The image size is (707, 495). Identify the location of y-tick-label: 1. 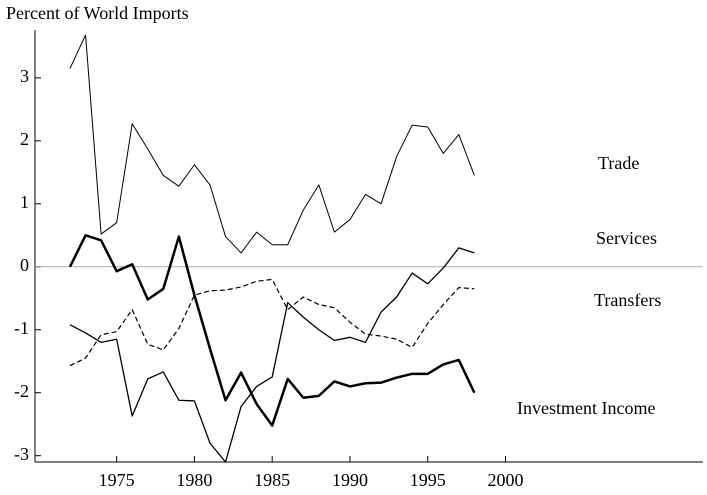
(24, 202).